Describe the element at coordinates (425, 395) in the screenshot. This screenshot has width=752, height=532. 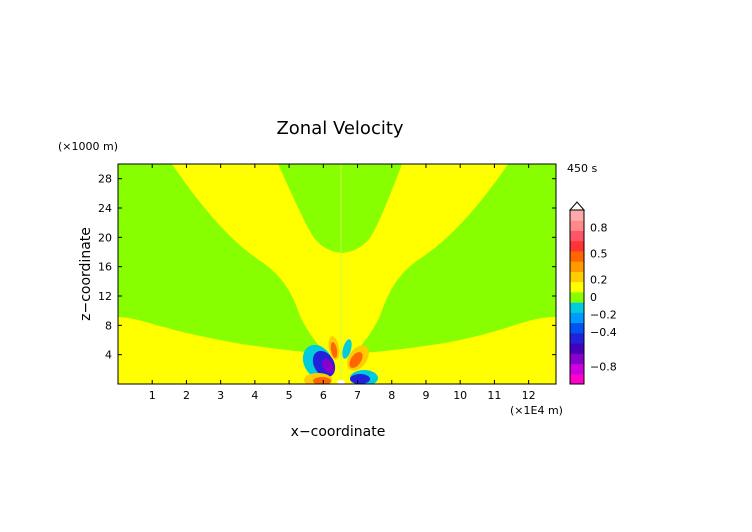
I see `x-tick-label-9: 9` at that location.